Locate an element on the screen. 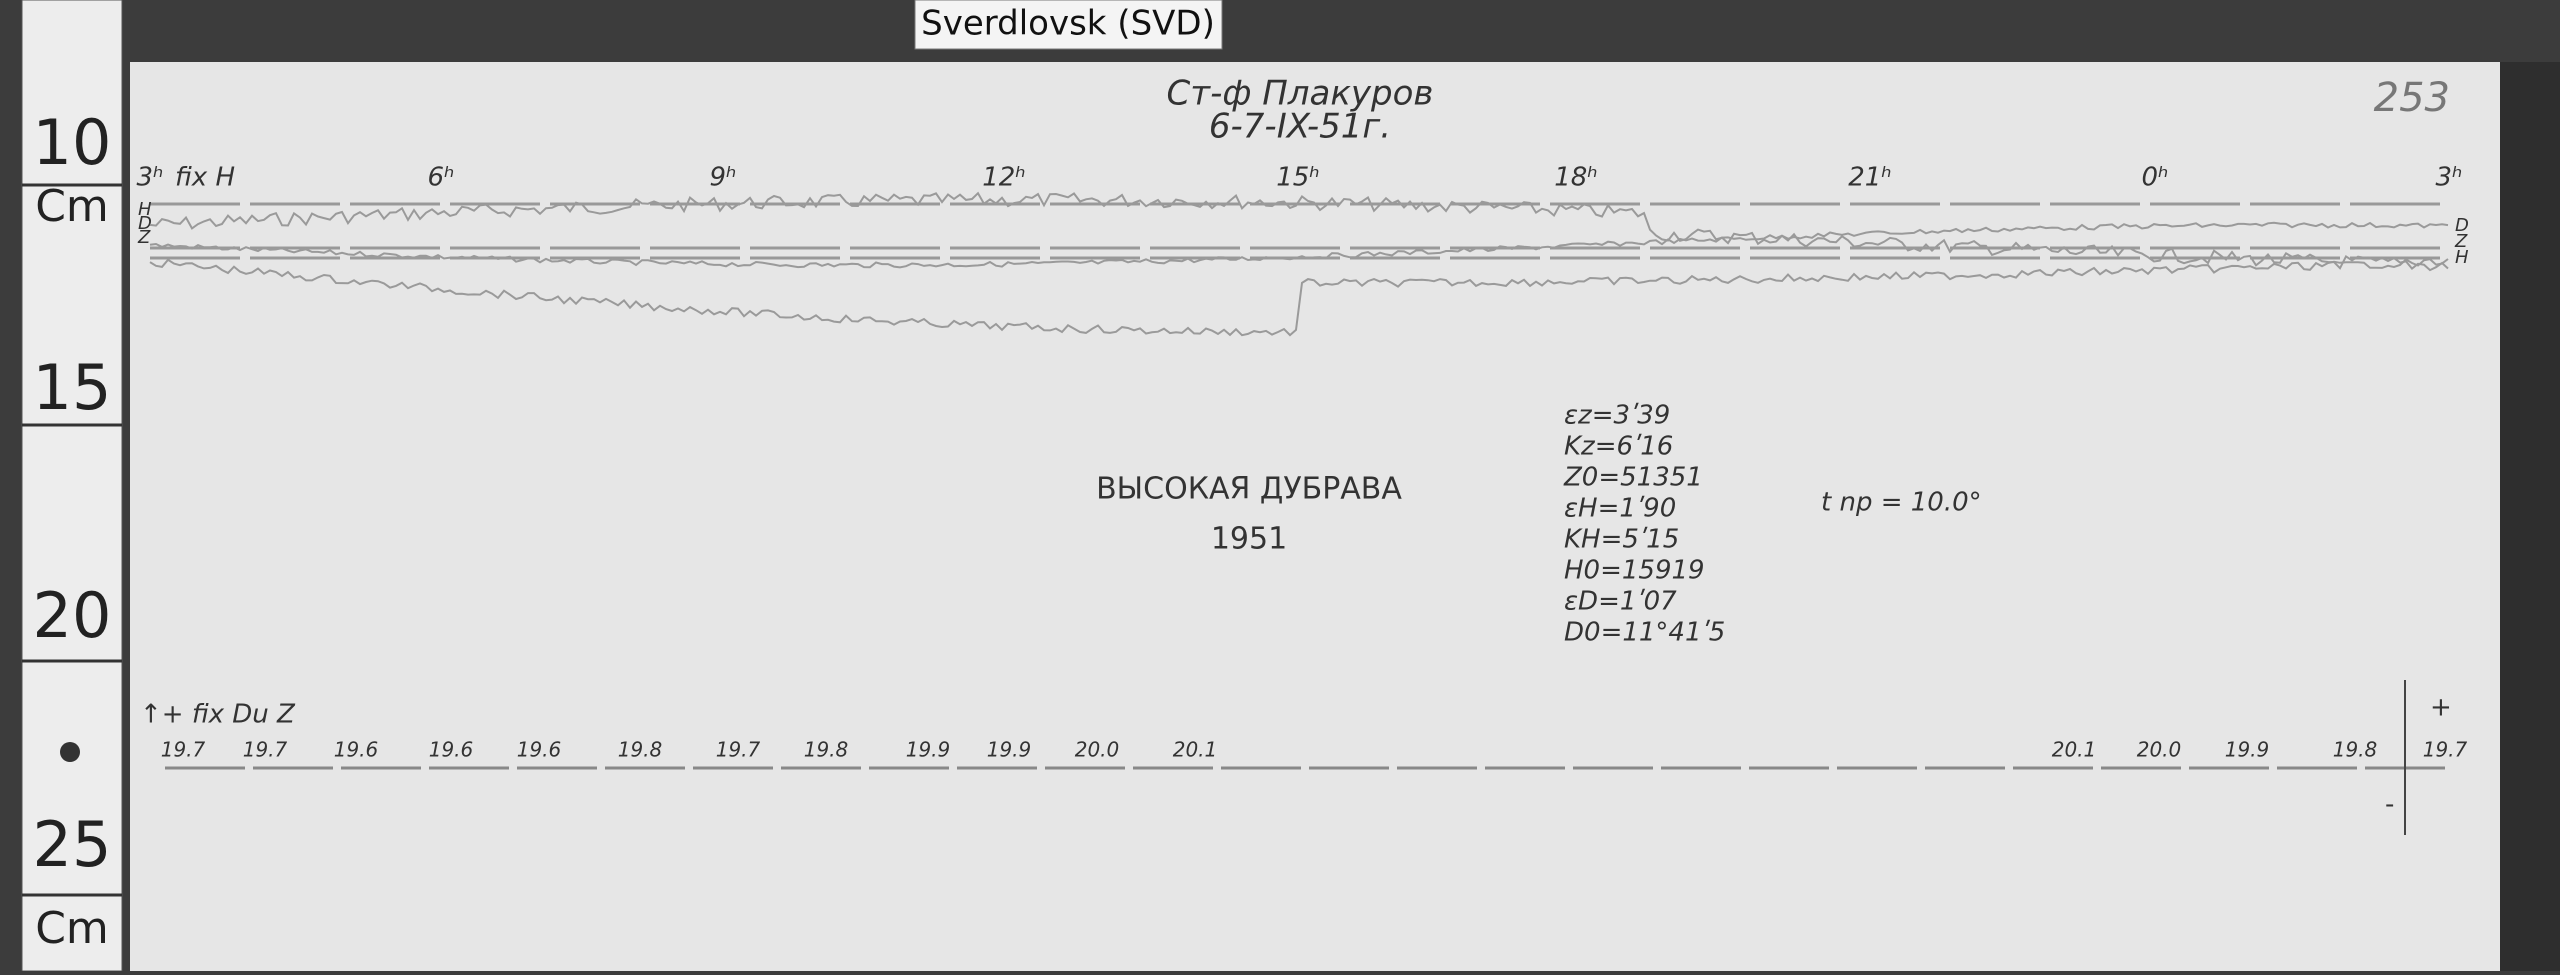 This screenshot has height=975, width=2560. constant: εH=1ʹ90 is located at coordinates (1620, 509).